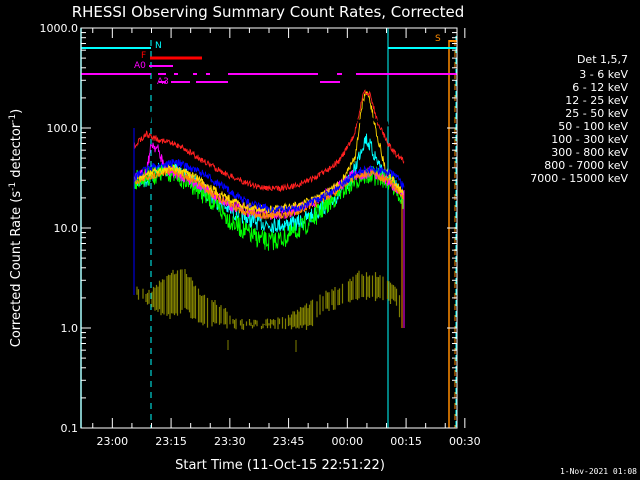 The width and height of the screenshot is (640, 480). What do you see at coordinates (406, 441) in the screenshot?
I see `x-tick-label: 00:15` at bounding box center [406, 441].